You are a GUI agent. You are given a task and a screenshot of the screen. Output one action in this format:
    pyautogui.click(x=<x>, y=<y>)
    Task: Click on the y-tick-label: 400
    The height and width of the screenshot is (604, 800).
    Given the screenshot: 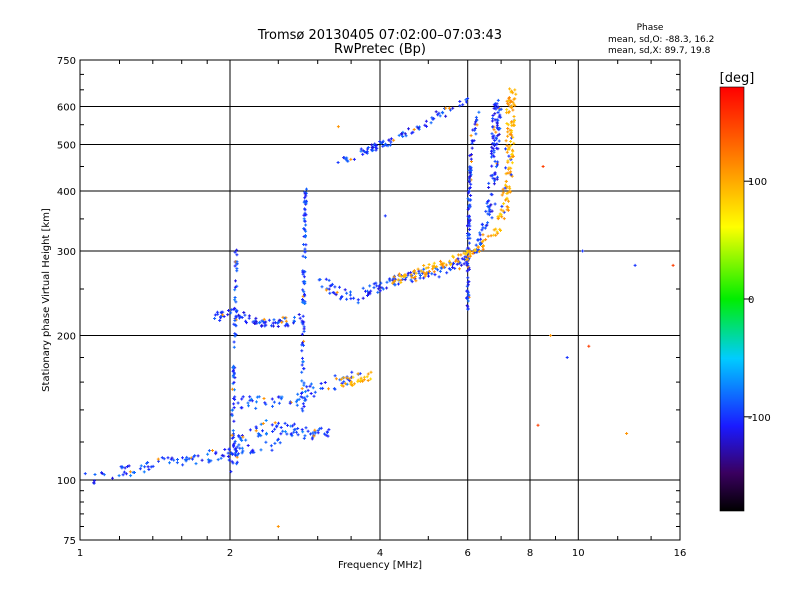 What is the action you would take?
    pyautogui.click(x=66, y=192)
    